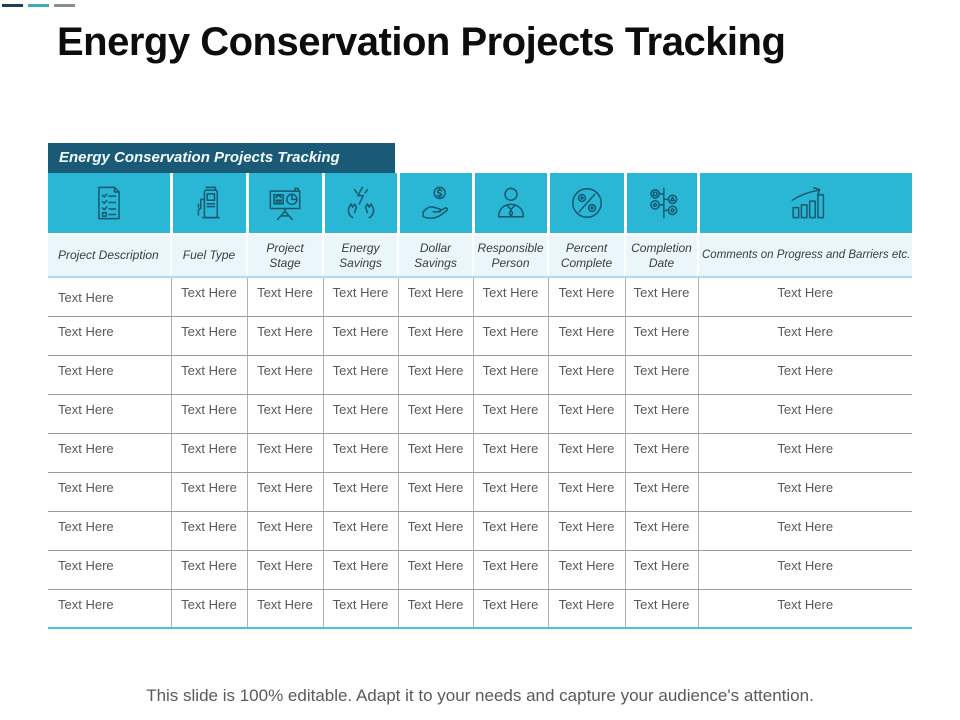 This screenshot has height=720, width=960. I want to click on icon-cell-project-description, so click(110, 204).